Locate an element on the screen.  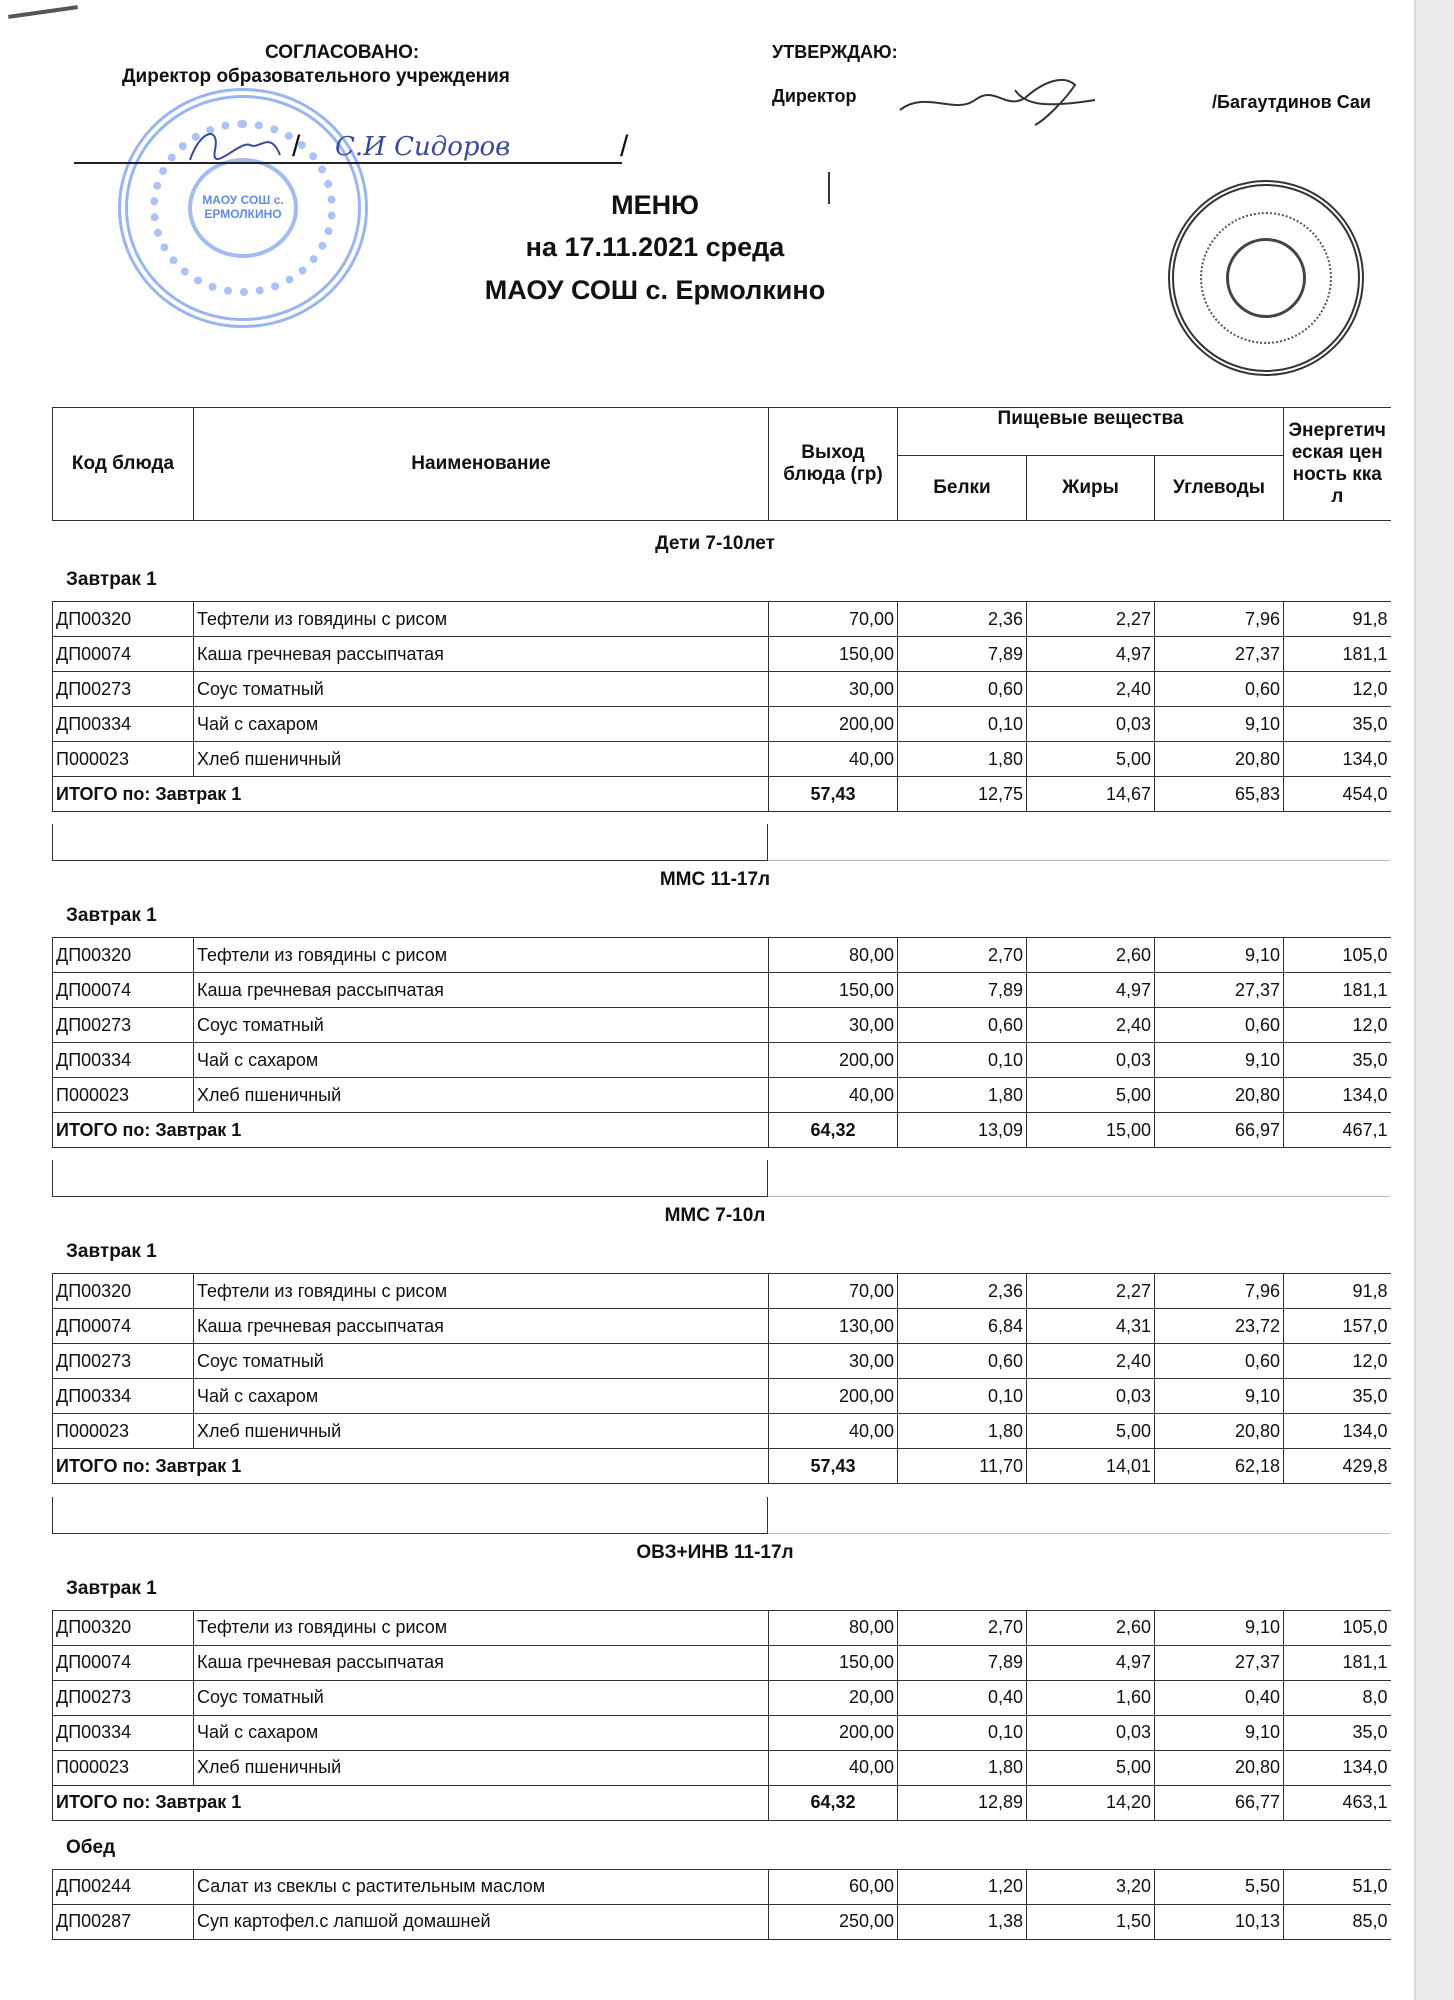
approve-name: /Багаутдинов Саи is located at coordinates (1291, 102).